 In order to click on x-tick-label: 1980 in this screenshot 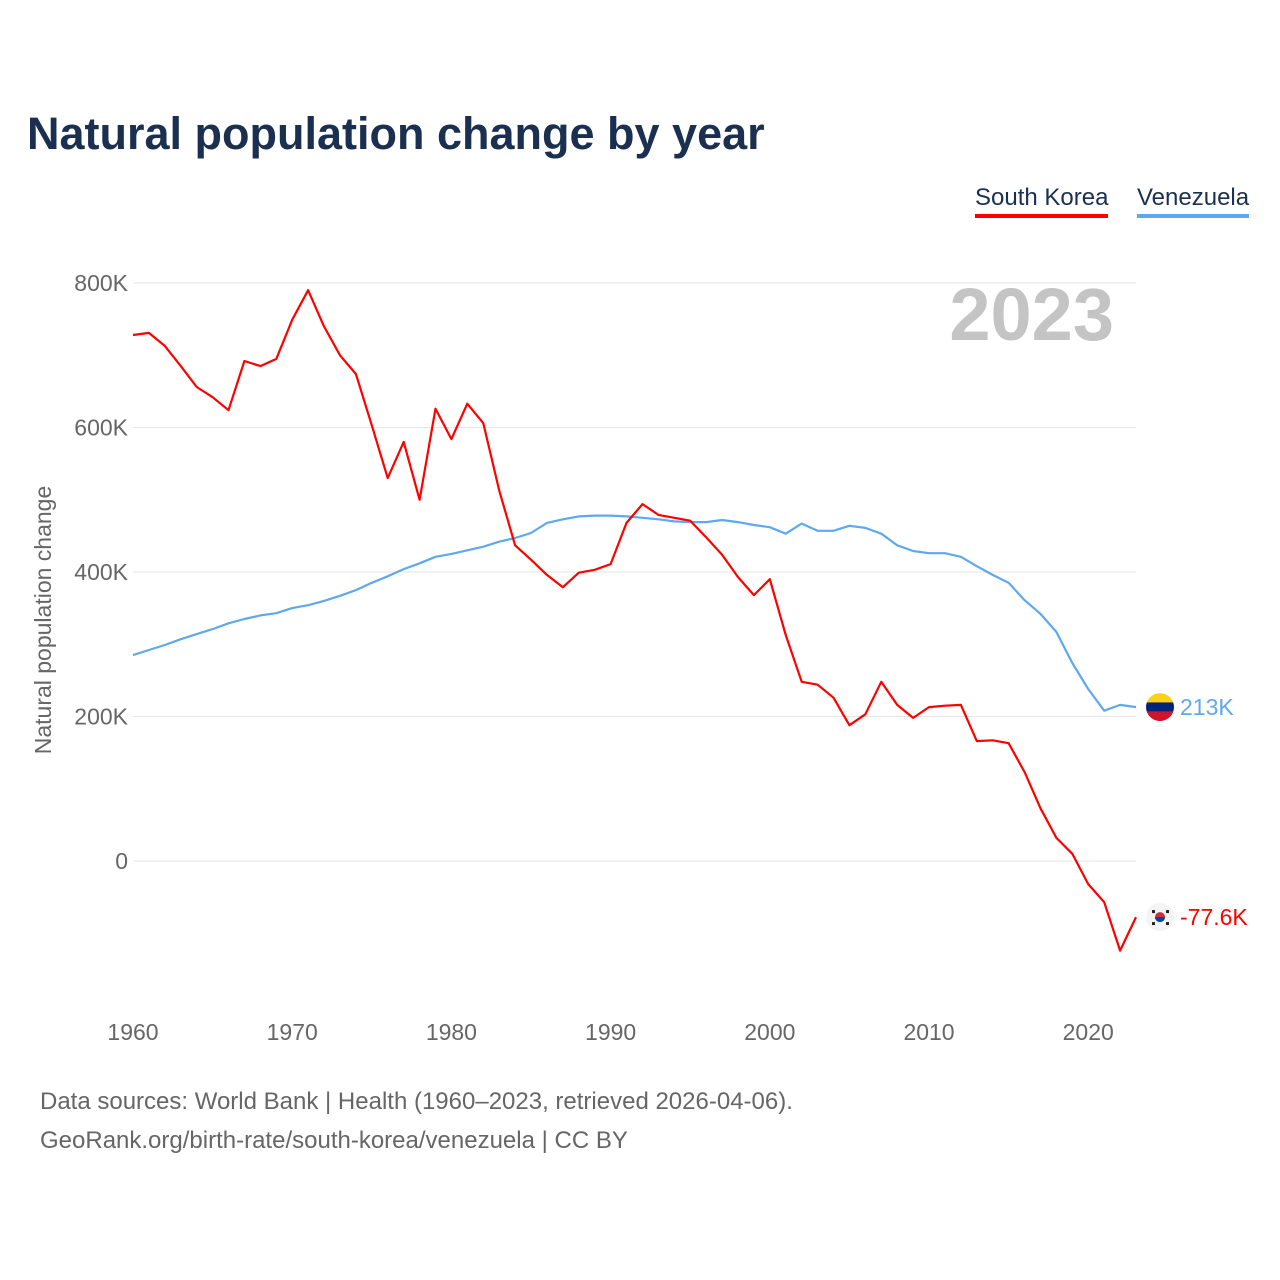, I will do `click(451, 1032)`.